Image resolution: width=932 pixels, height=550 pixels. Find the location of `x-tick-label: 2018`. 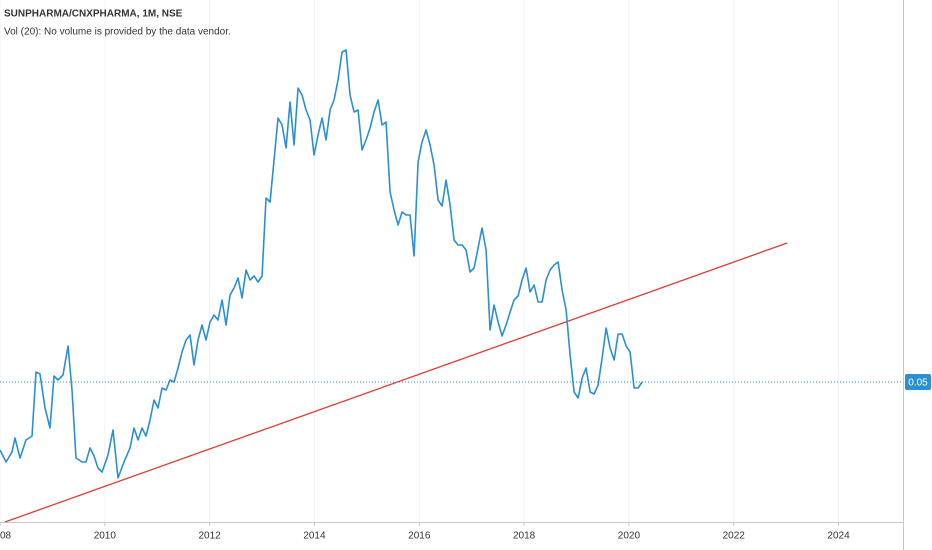

x-tick-label: 2018 is located at coordinates (524, 536).